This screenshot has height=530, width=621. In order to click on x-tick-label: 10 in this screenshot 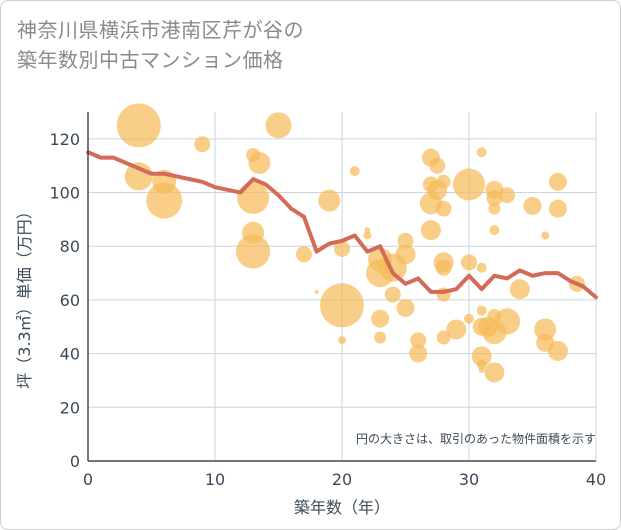, I will do `click(215, 479)`.